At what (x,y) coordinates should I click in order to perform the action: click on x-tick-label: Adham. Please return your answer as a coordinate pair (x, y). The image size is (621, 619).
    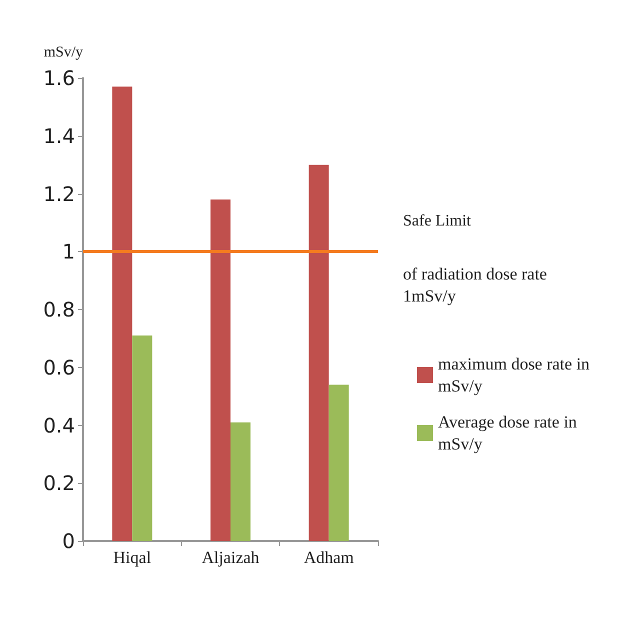
    Looking at the image, I should click on (329, 557).